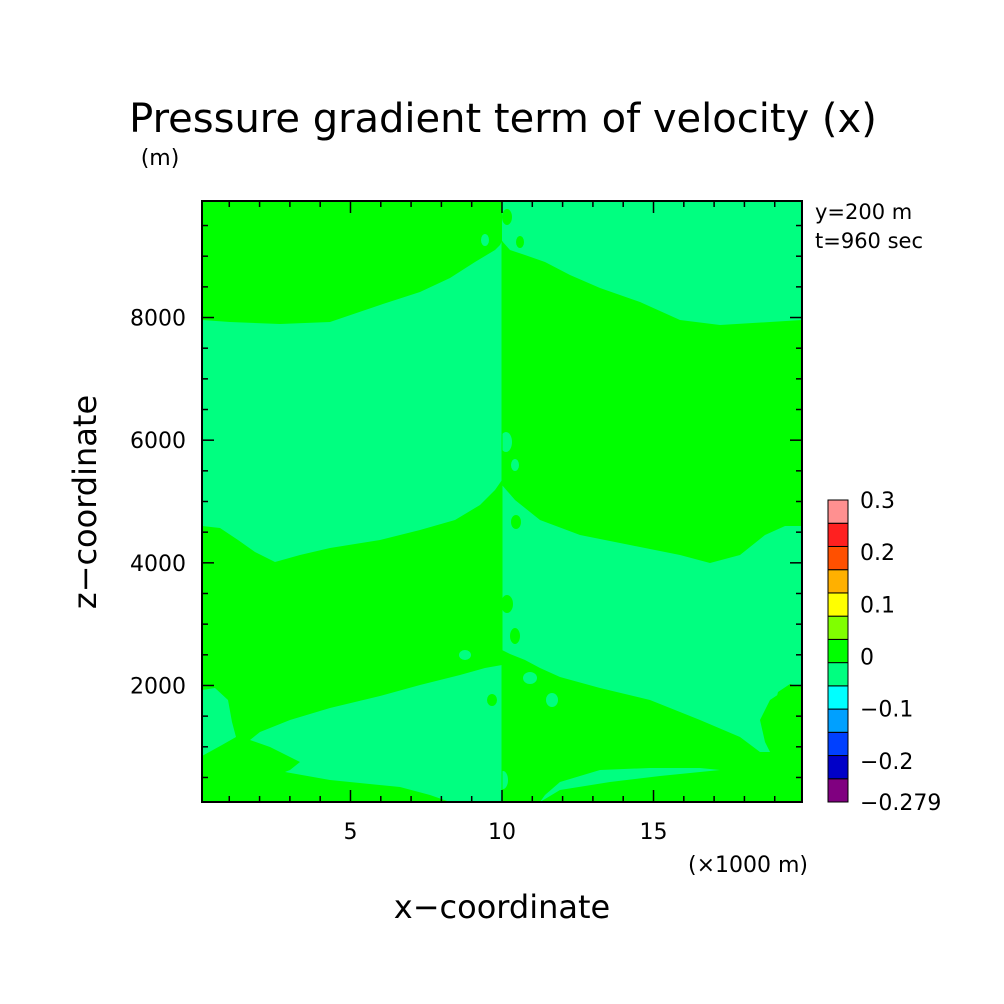 The height and width of the screenshot is (1004, 1004). I want to click on colorbar-label: −0.1, so click(886, 710).